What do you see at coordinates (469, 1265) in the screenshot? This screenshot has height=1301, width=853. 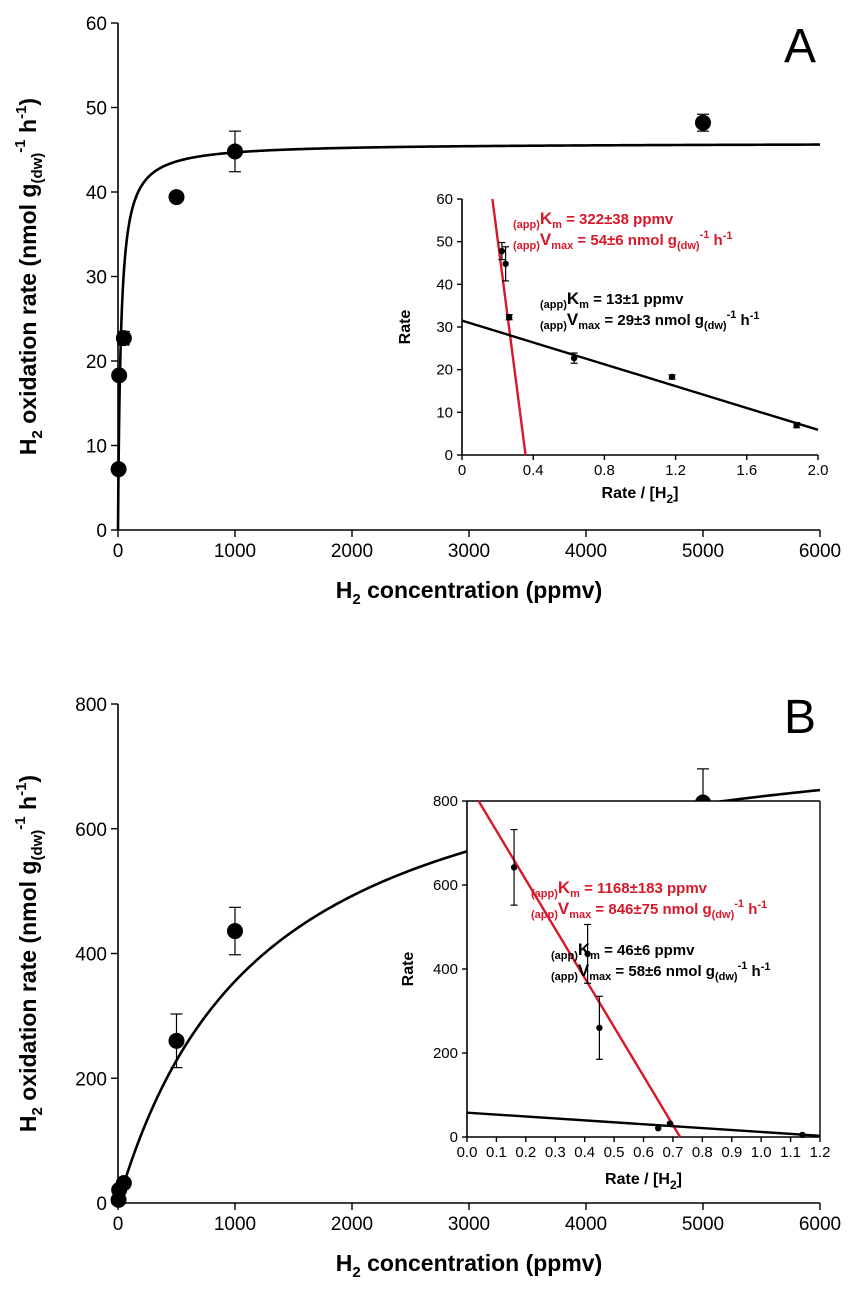 I see `panel-b-x-axis-label: H2 concentration (ppmv)` at bounding box center [469, 1265].